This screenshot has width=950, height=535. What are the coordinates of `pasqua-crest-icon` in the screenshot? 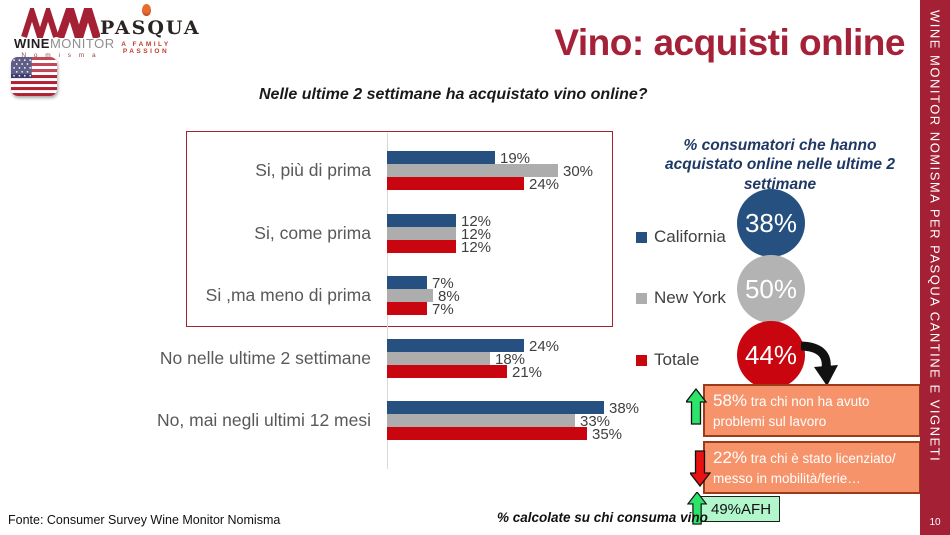 It's located at (146, 10).